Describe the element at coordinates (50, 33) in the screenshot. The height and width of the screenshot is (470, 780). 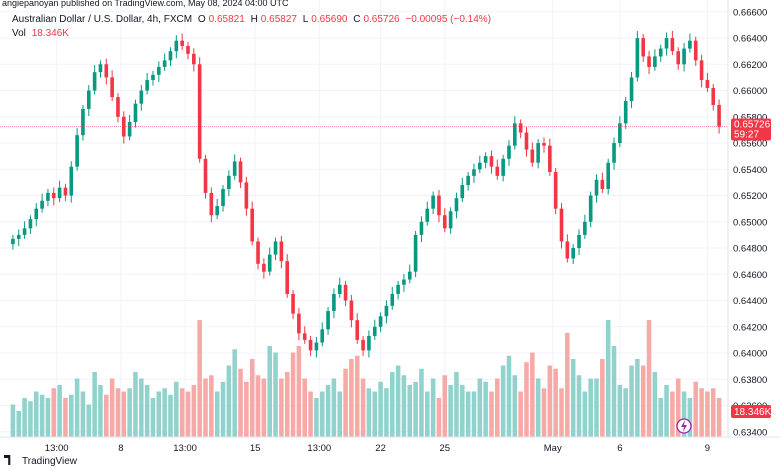
I see `volume-legend-value: 18.346K` at that location.